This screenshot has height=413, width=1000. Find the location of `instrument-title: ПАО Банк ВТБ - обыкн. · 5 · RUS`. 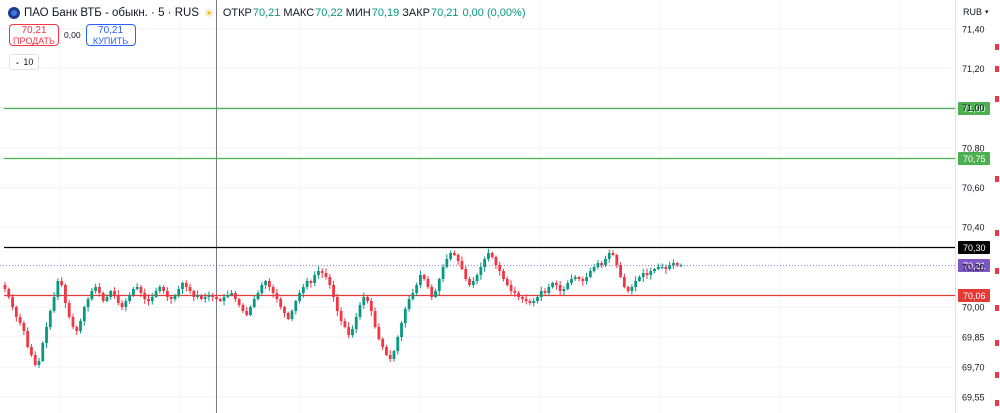

instrument-title: ПАО Банк ВТБ - обыкн. · 5 · RUS is located at coordinates (111, 13).